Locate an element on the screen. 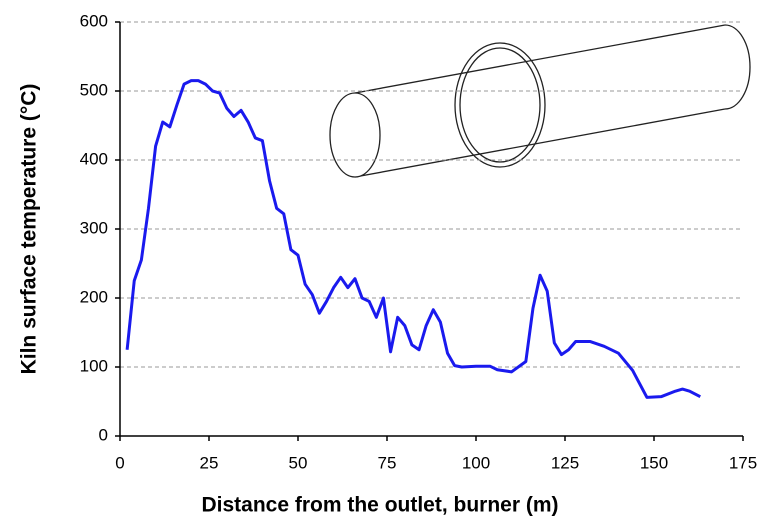  y-tick-label: 400 is located at coordinates (94, 158).